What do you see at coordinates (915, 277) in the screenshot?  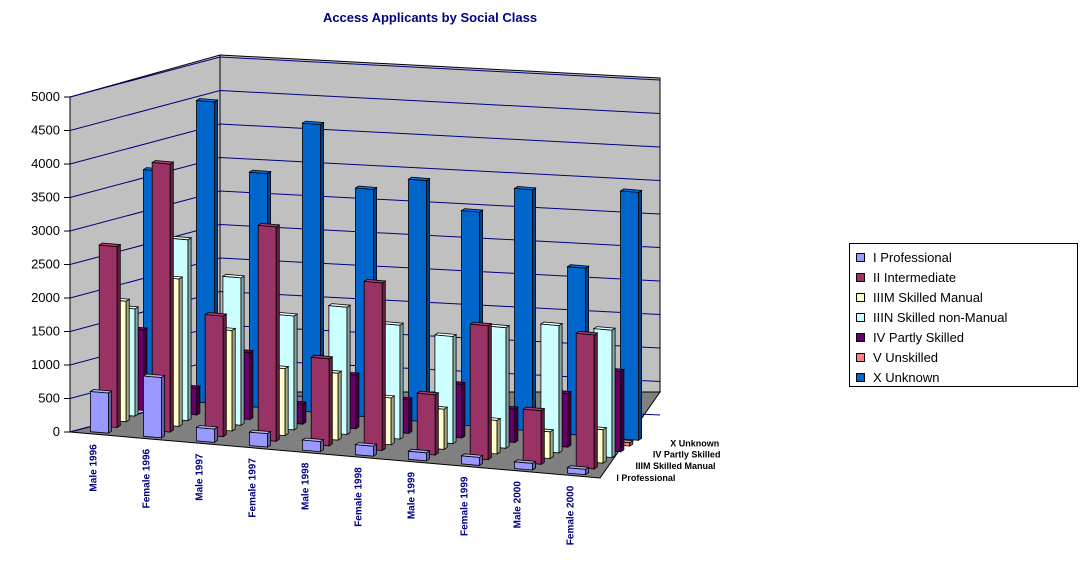 I see `legend-label: II Intermediate` at bounding box center [915, 277].